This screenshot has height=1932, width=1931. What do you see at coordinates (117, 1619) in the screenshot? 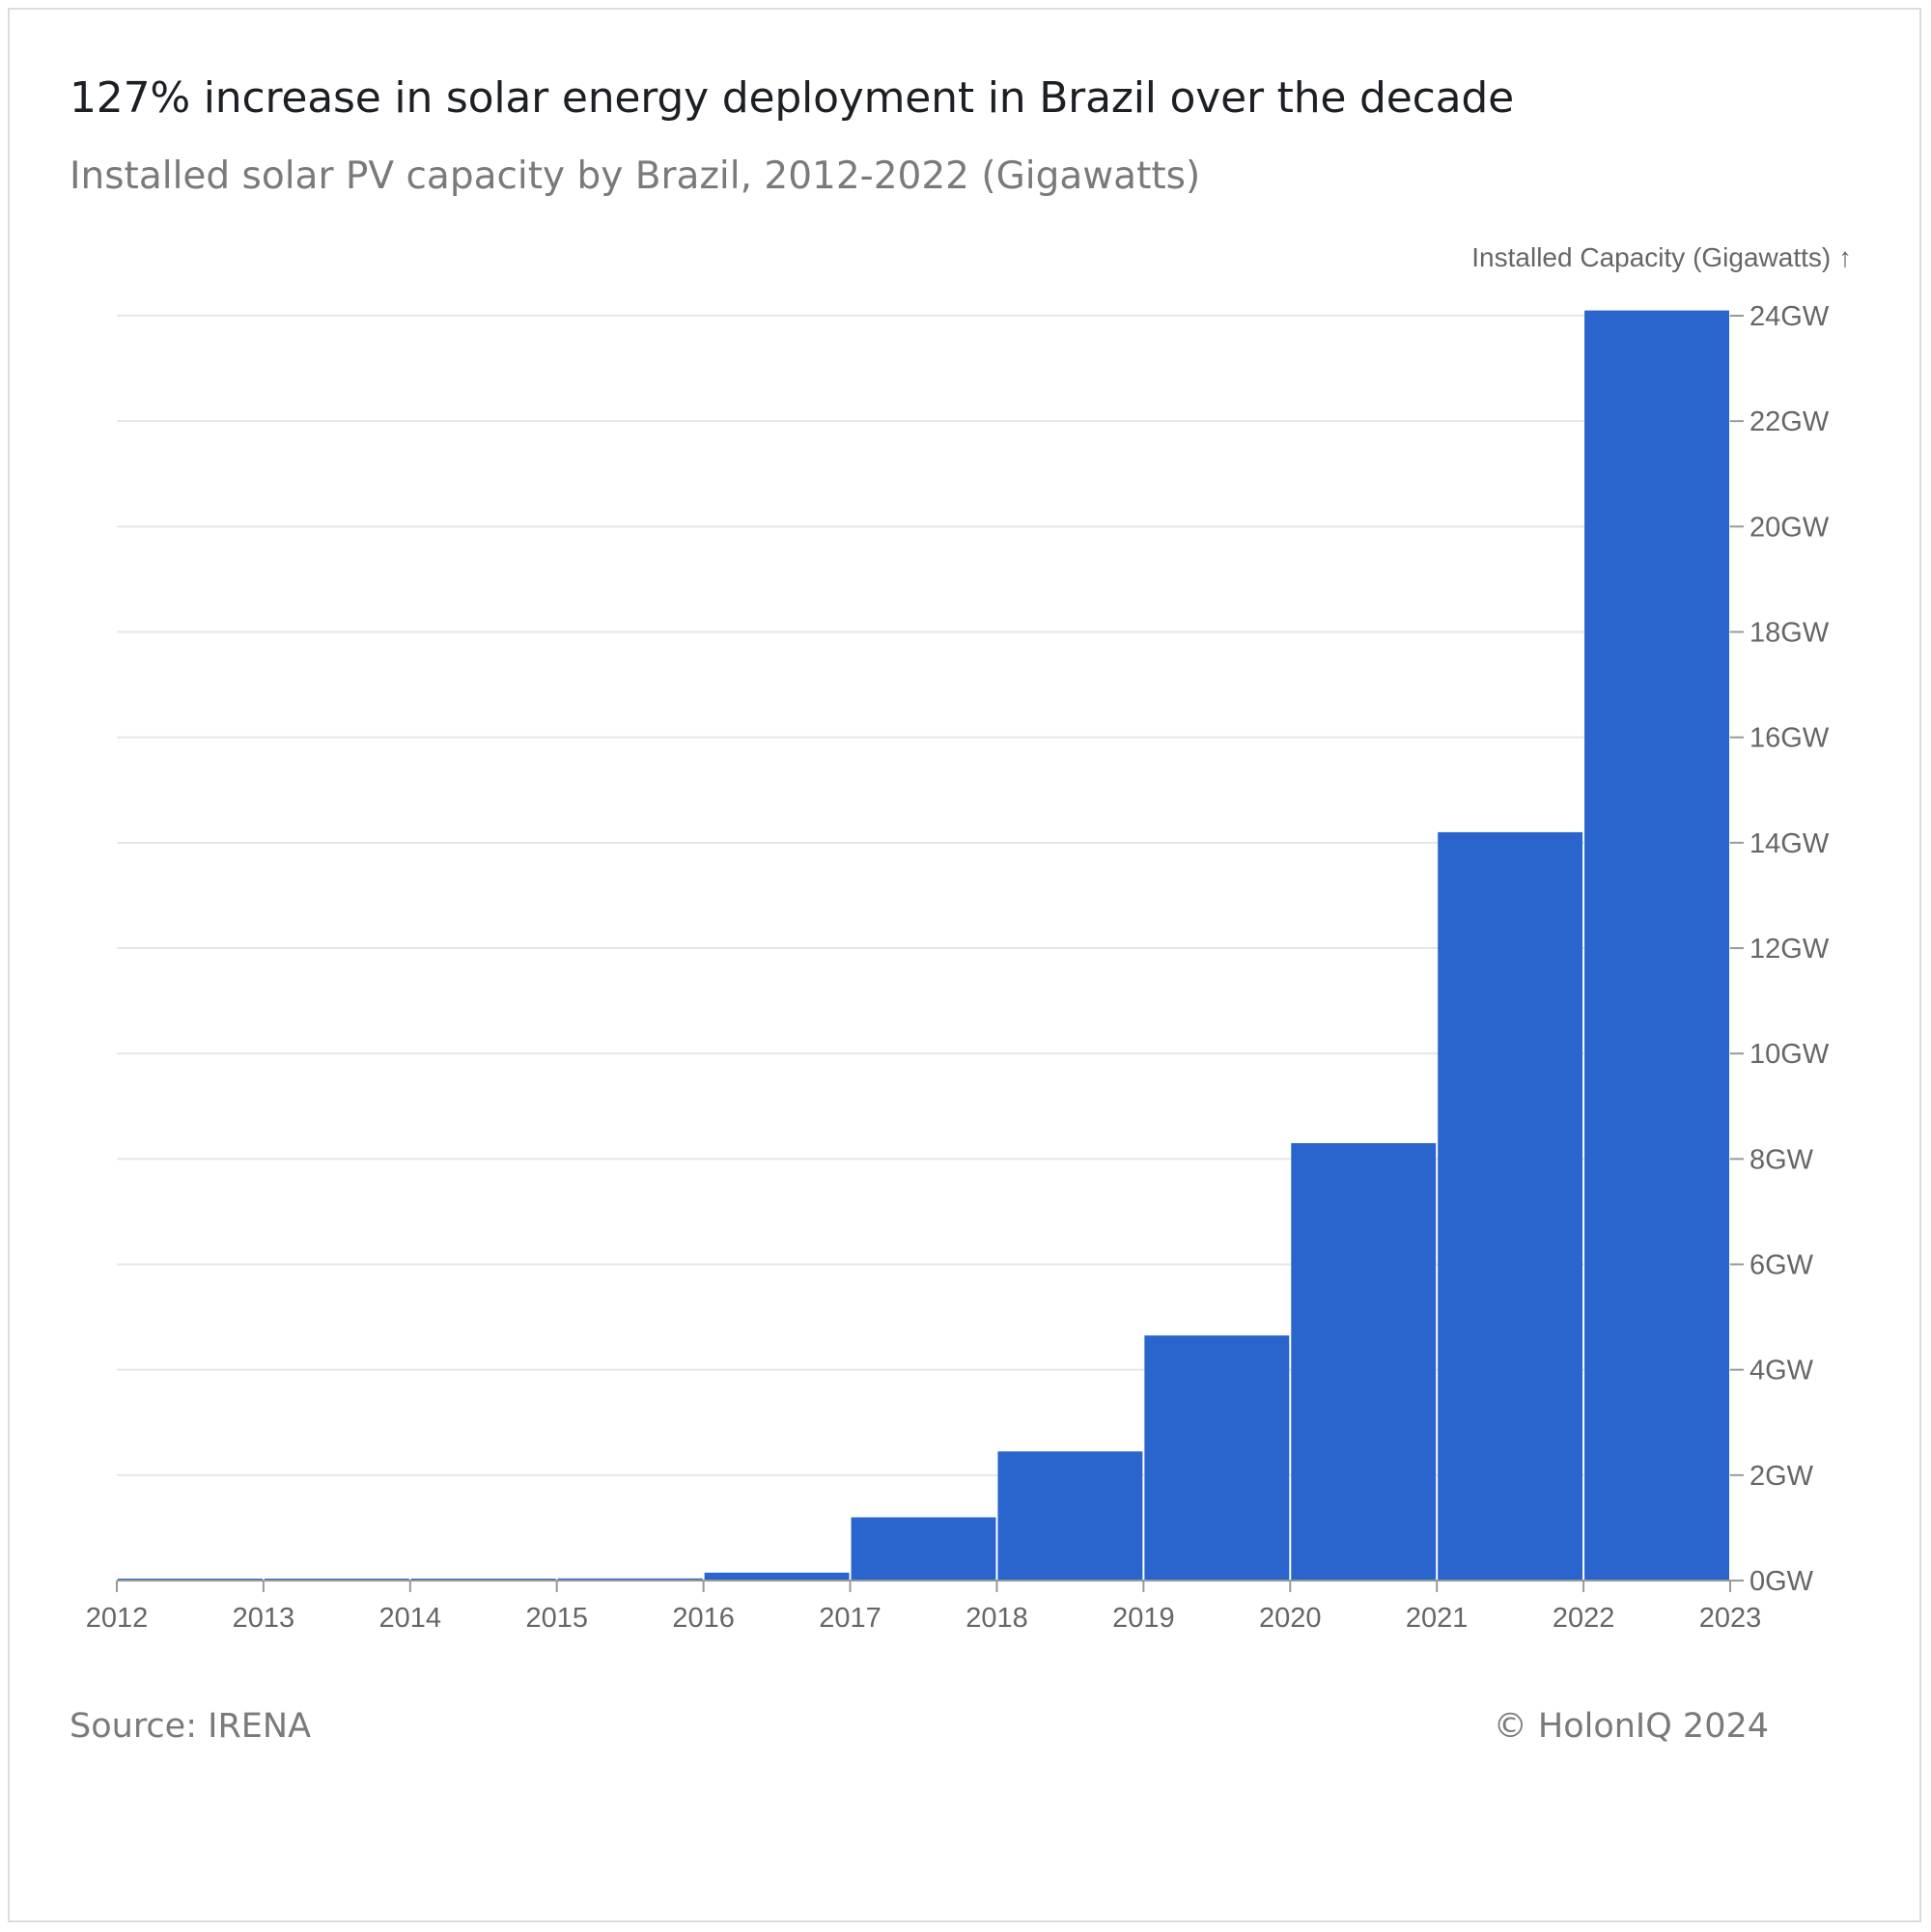
I see `x-tick-label: 2012` at bounding box center [117, 1619].